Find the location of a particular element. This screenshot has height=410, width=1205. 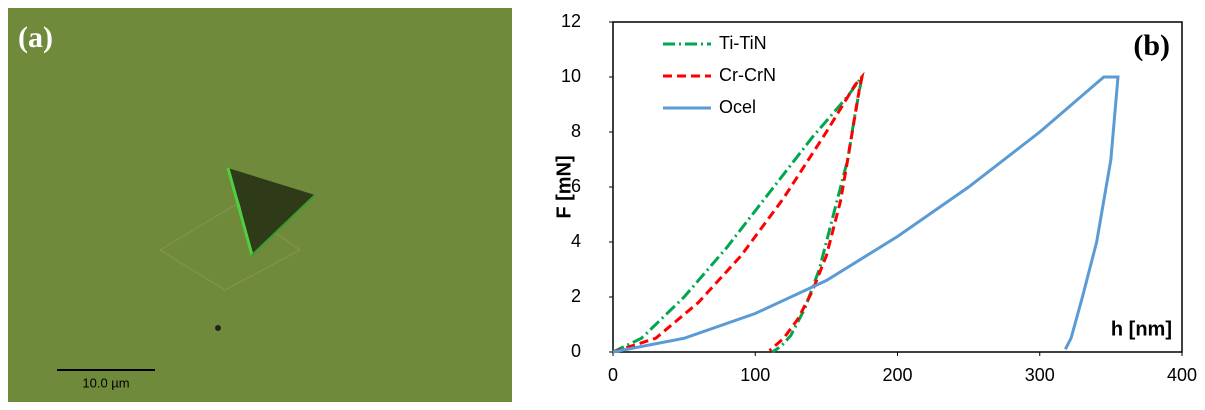

panel-label: (a) is located at coordinates (35, 37).